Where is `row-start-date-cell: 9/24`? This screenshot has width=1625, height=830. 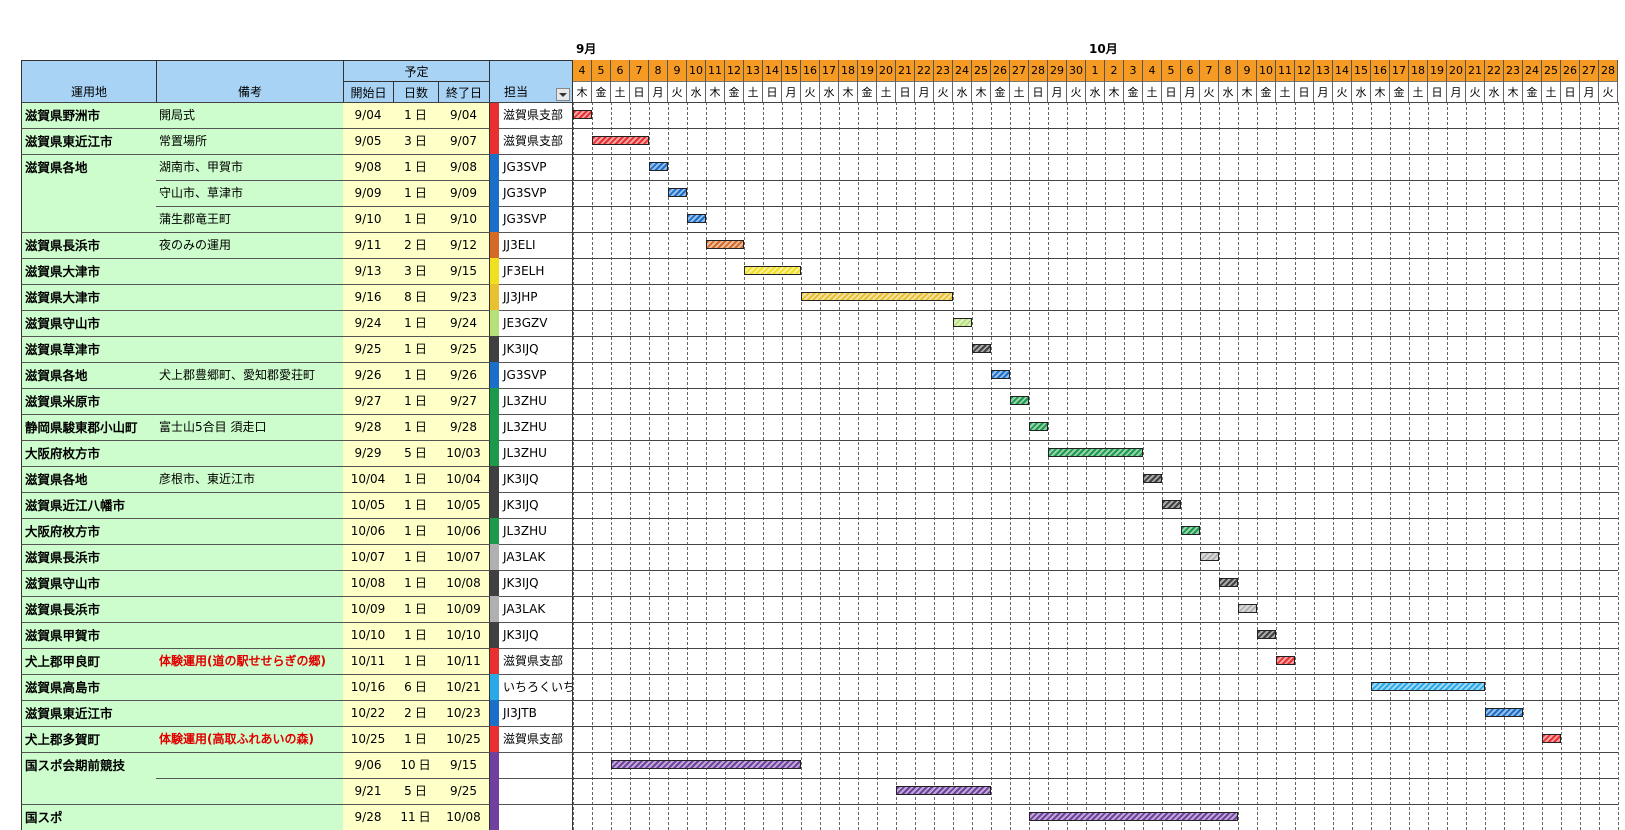 row-start-date-cell: 9/24 is located at coordinates (368, 323).